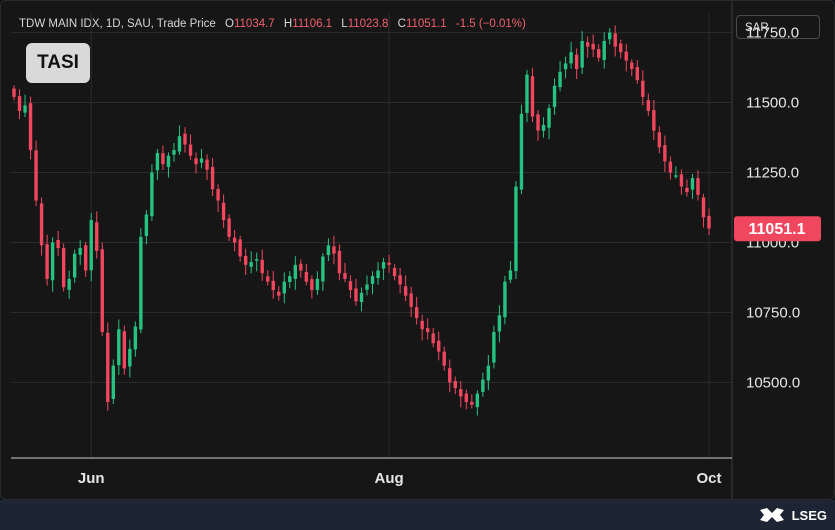  I want to click on last-price-marker, so click(777, 229).